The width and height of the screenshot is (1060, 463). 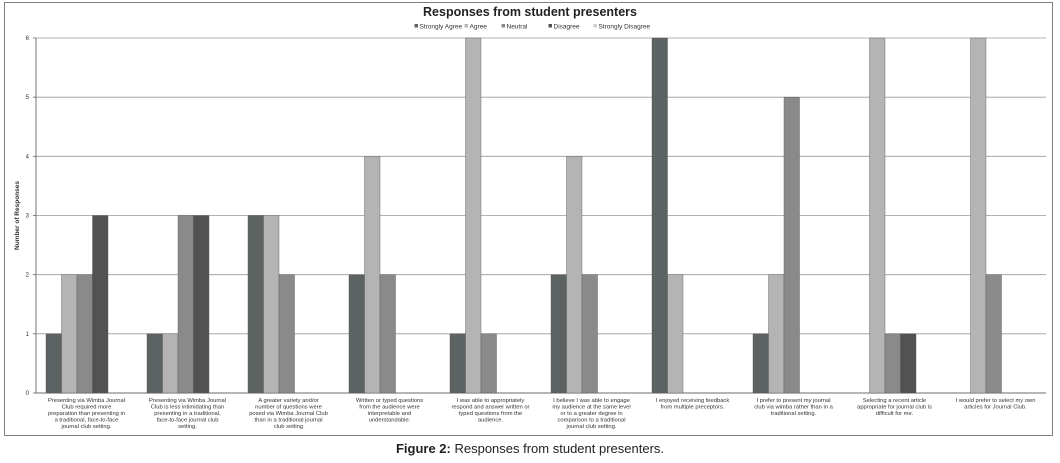 I want to click on bar-cat7-strongly-agree, so click(x=659, y=215).